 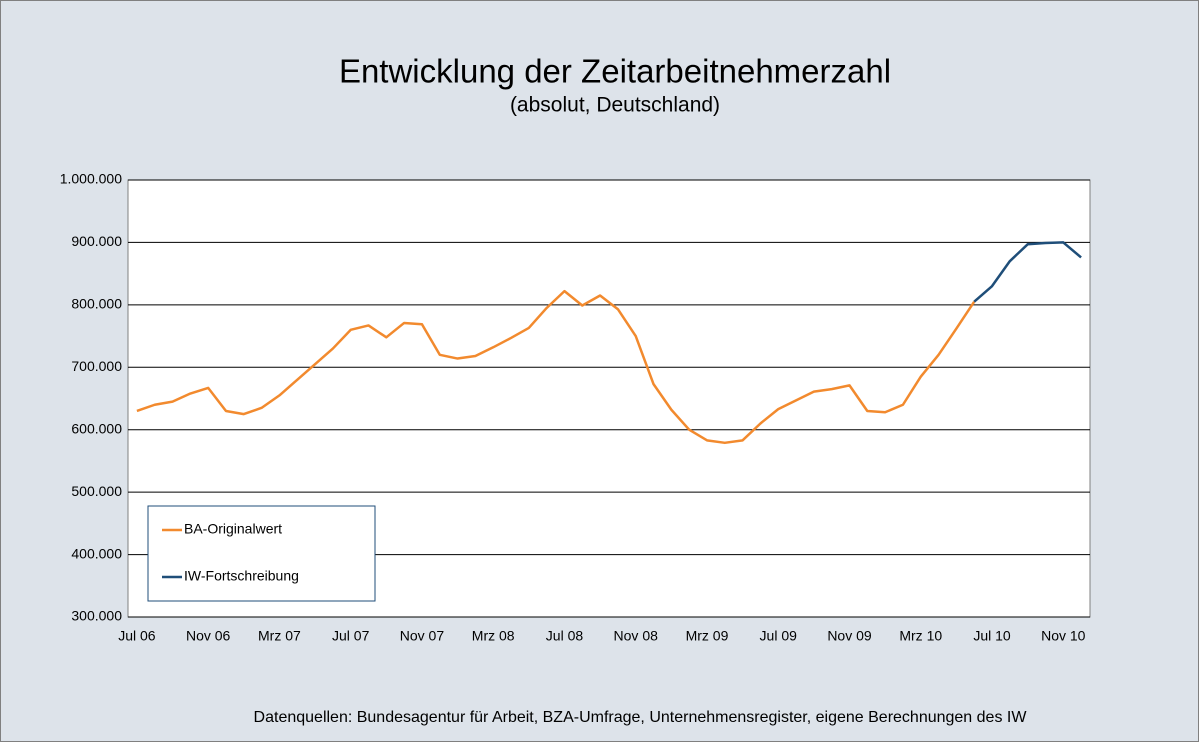 What do you see at coordinates (992, 636) in the screenshot?
I see `x-tick-label: Jul 10` at bounding box center [992, 636].